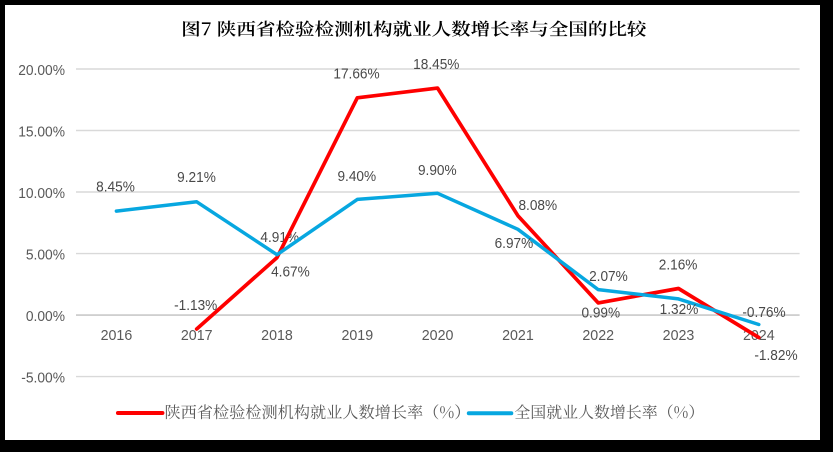  I want to click on svg-text: 2018, so click(277, 336).